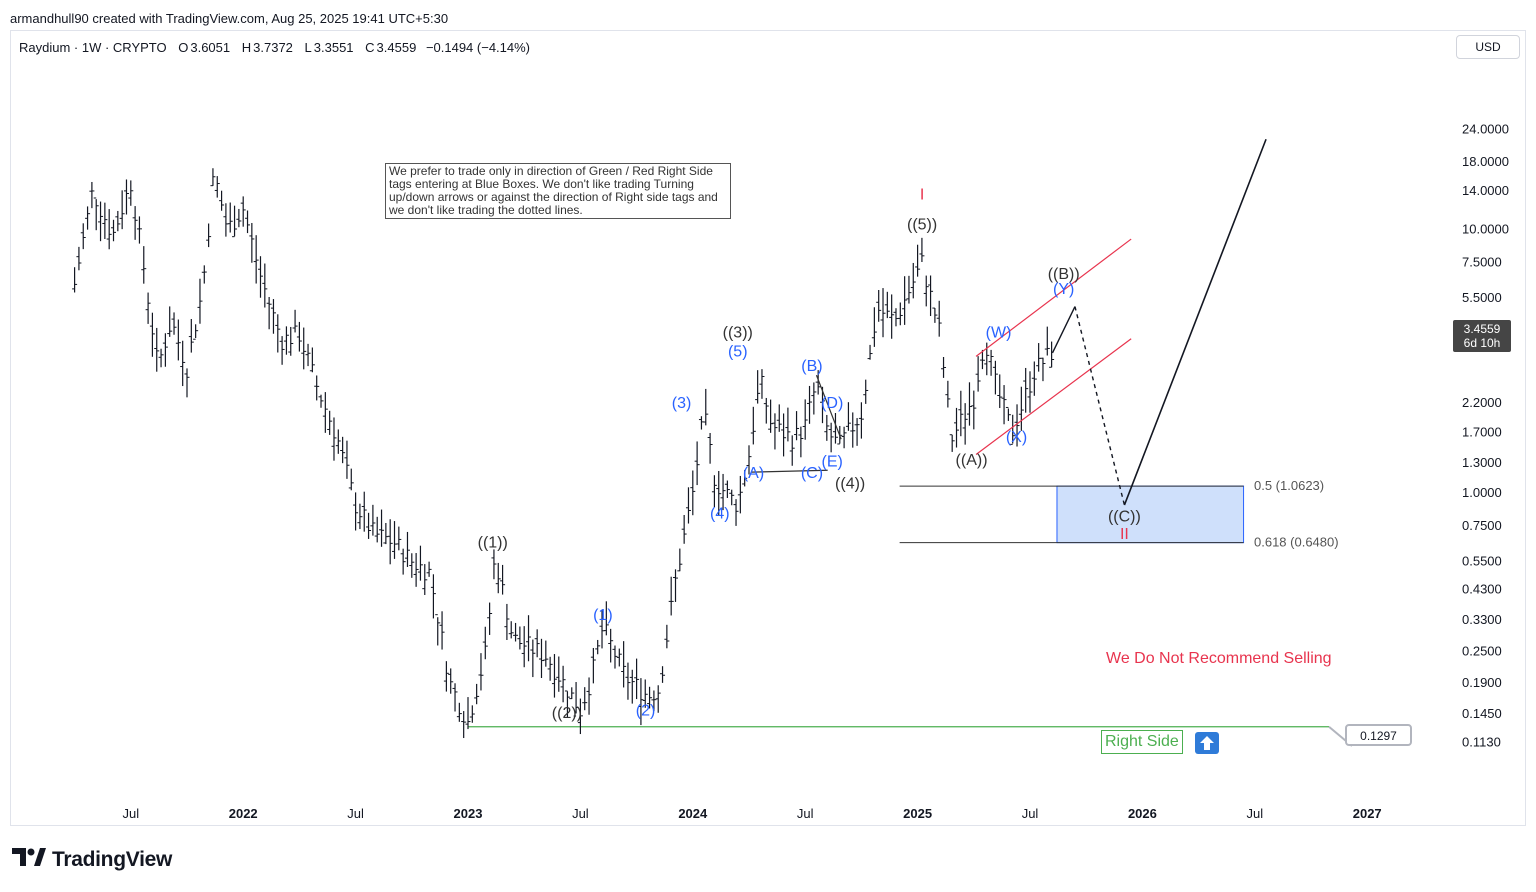  Describe the element at coordinates (693, 813) in the screenshot. I see `x-tick-label: 2024` at that location.